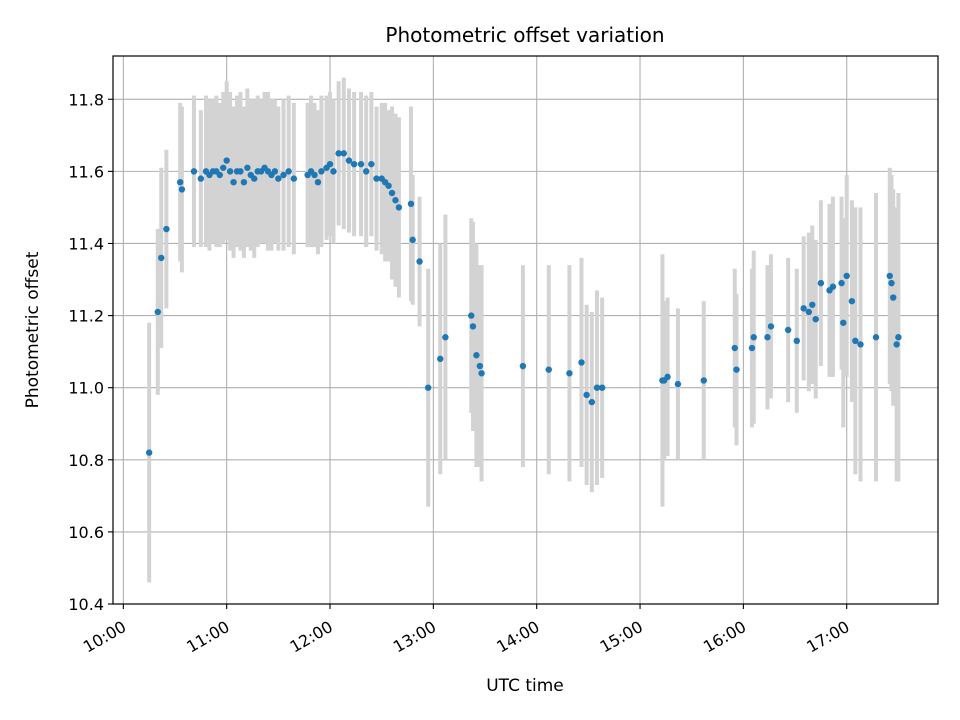 This screenshot has height=720, width=960. I want to click on y-tick-label: 10.4, so click(86, 604).